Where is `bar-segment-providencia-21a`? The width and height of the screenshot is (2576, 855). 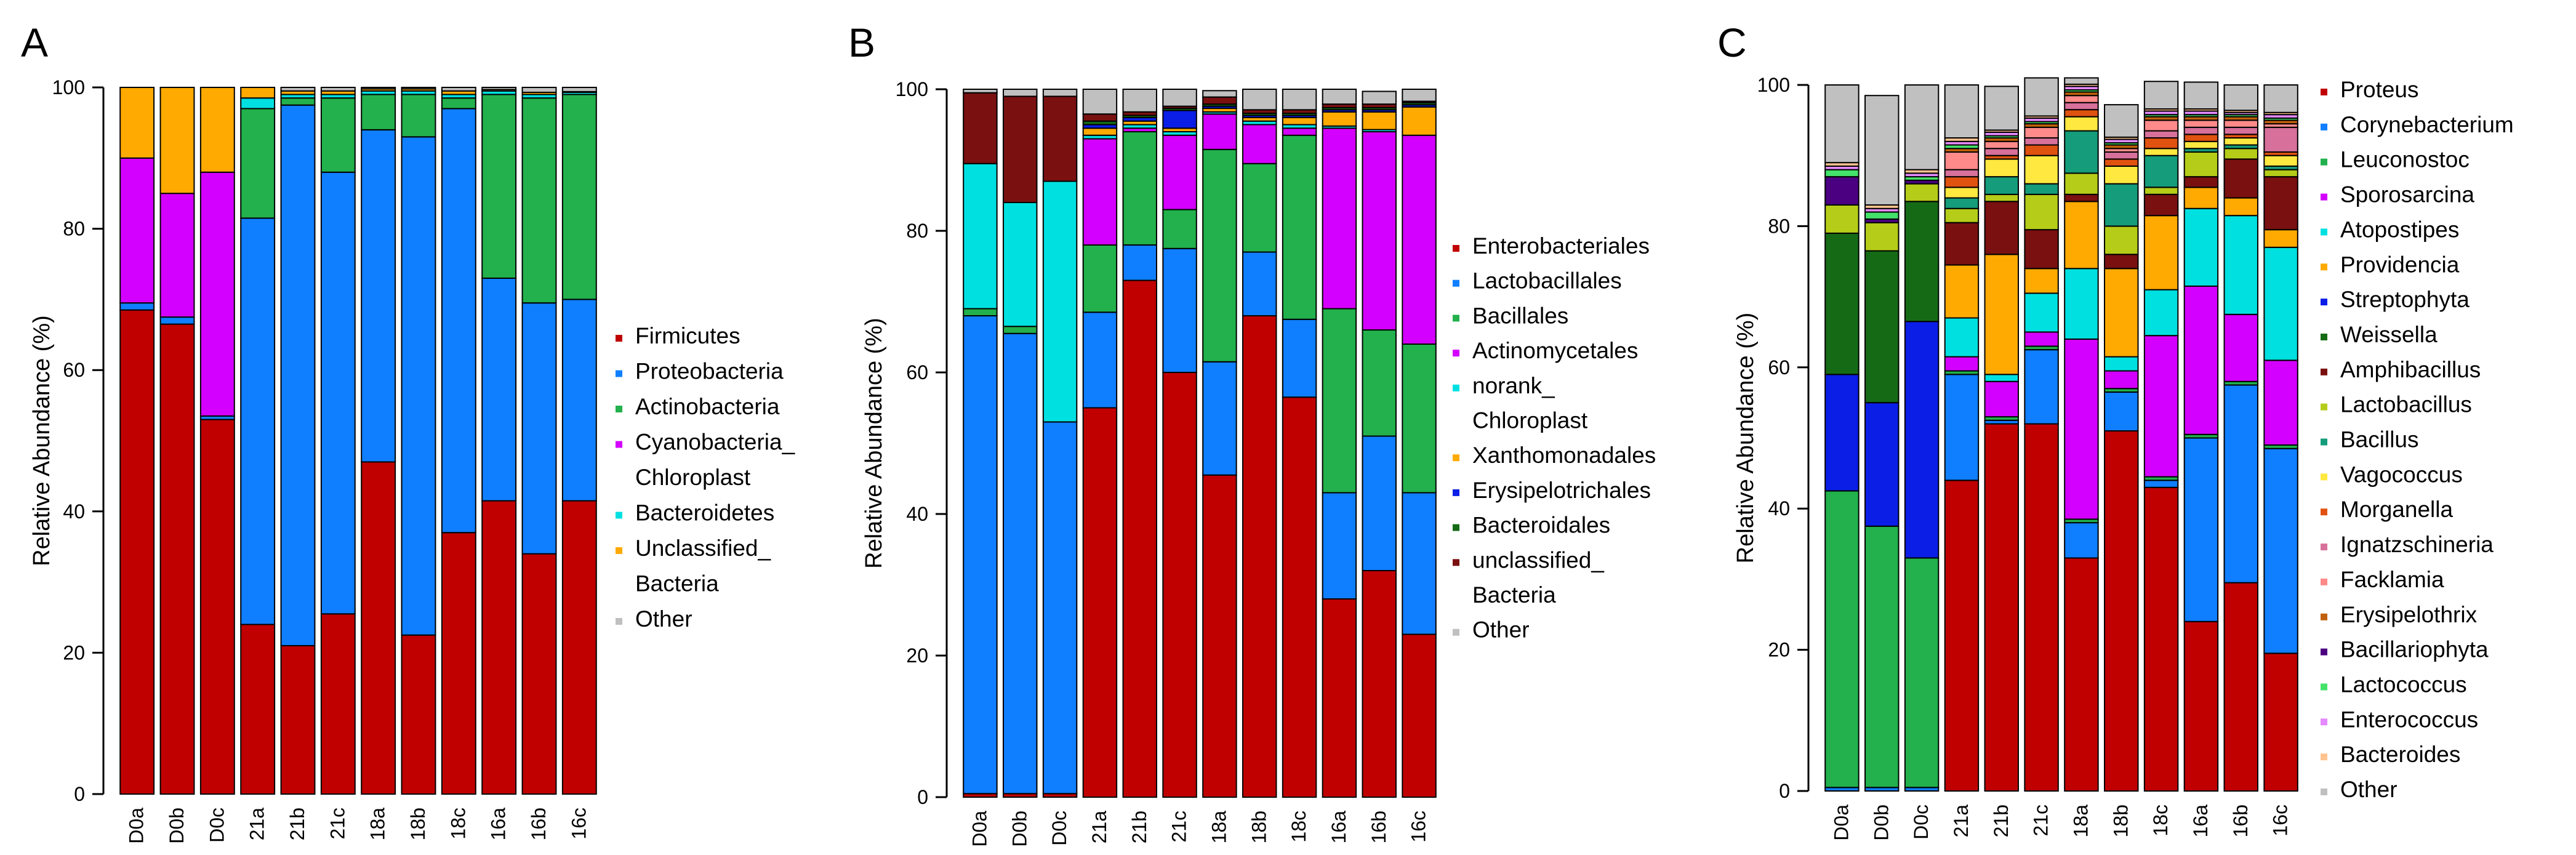
bar-segment-providencia-21a is located at coordinates (1962, 291).